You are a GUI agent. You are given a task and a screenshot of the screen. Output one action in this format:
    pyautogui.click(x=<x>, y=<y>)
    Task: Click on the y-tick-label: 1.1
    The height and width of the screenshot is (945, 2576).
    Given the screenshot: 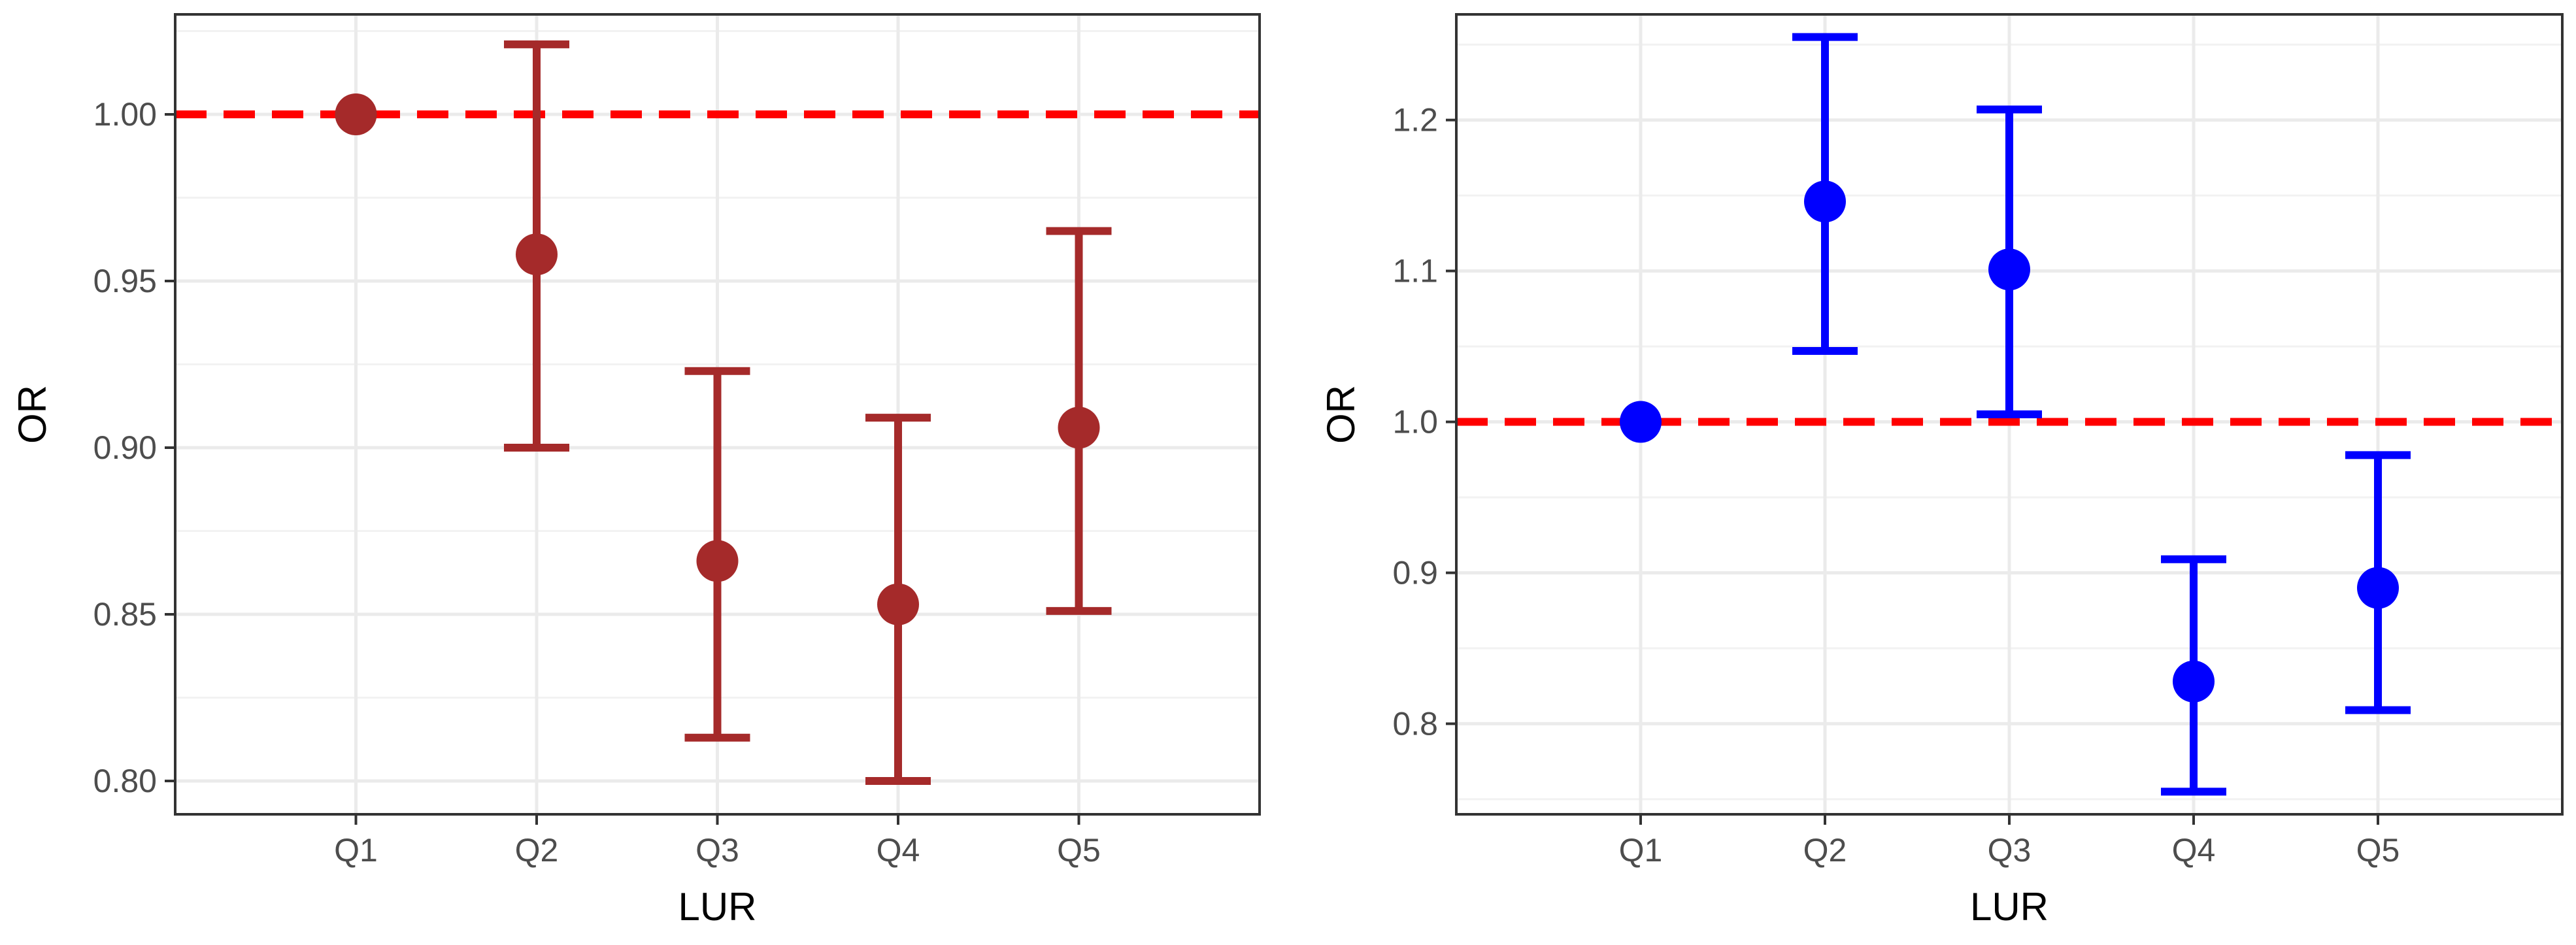 What is the action you would take?
    pyautogui.click(x=1415, y=271)
    